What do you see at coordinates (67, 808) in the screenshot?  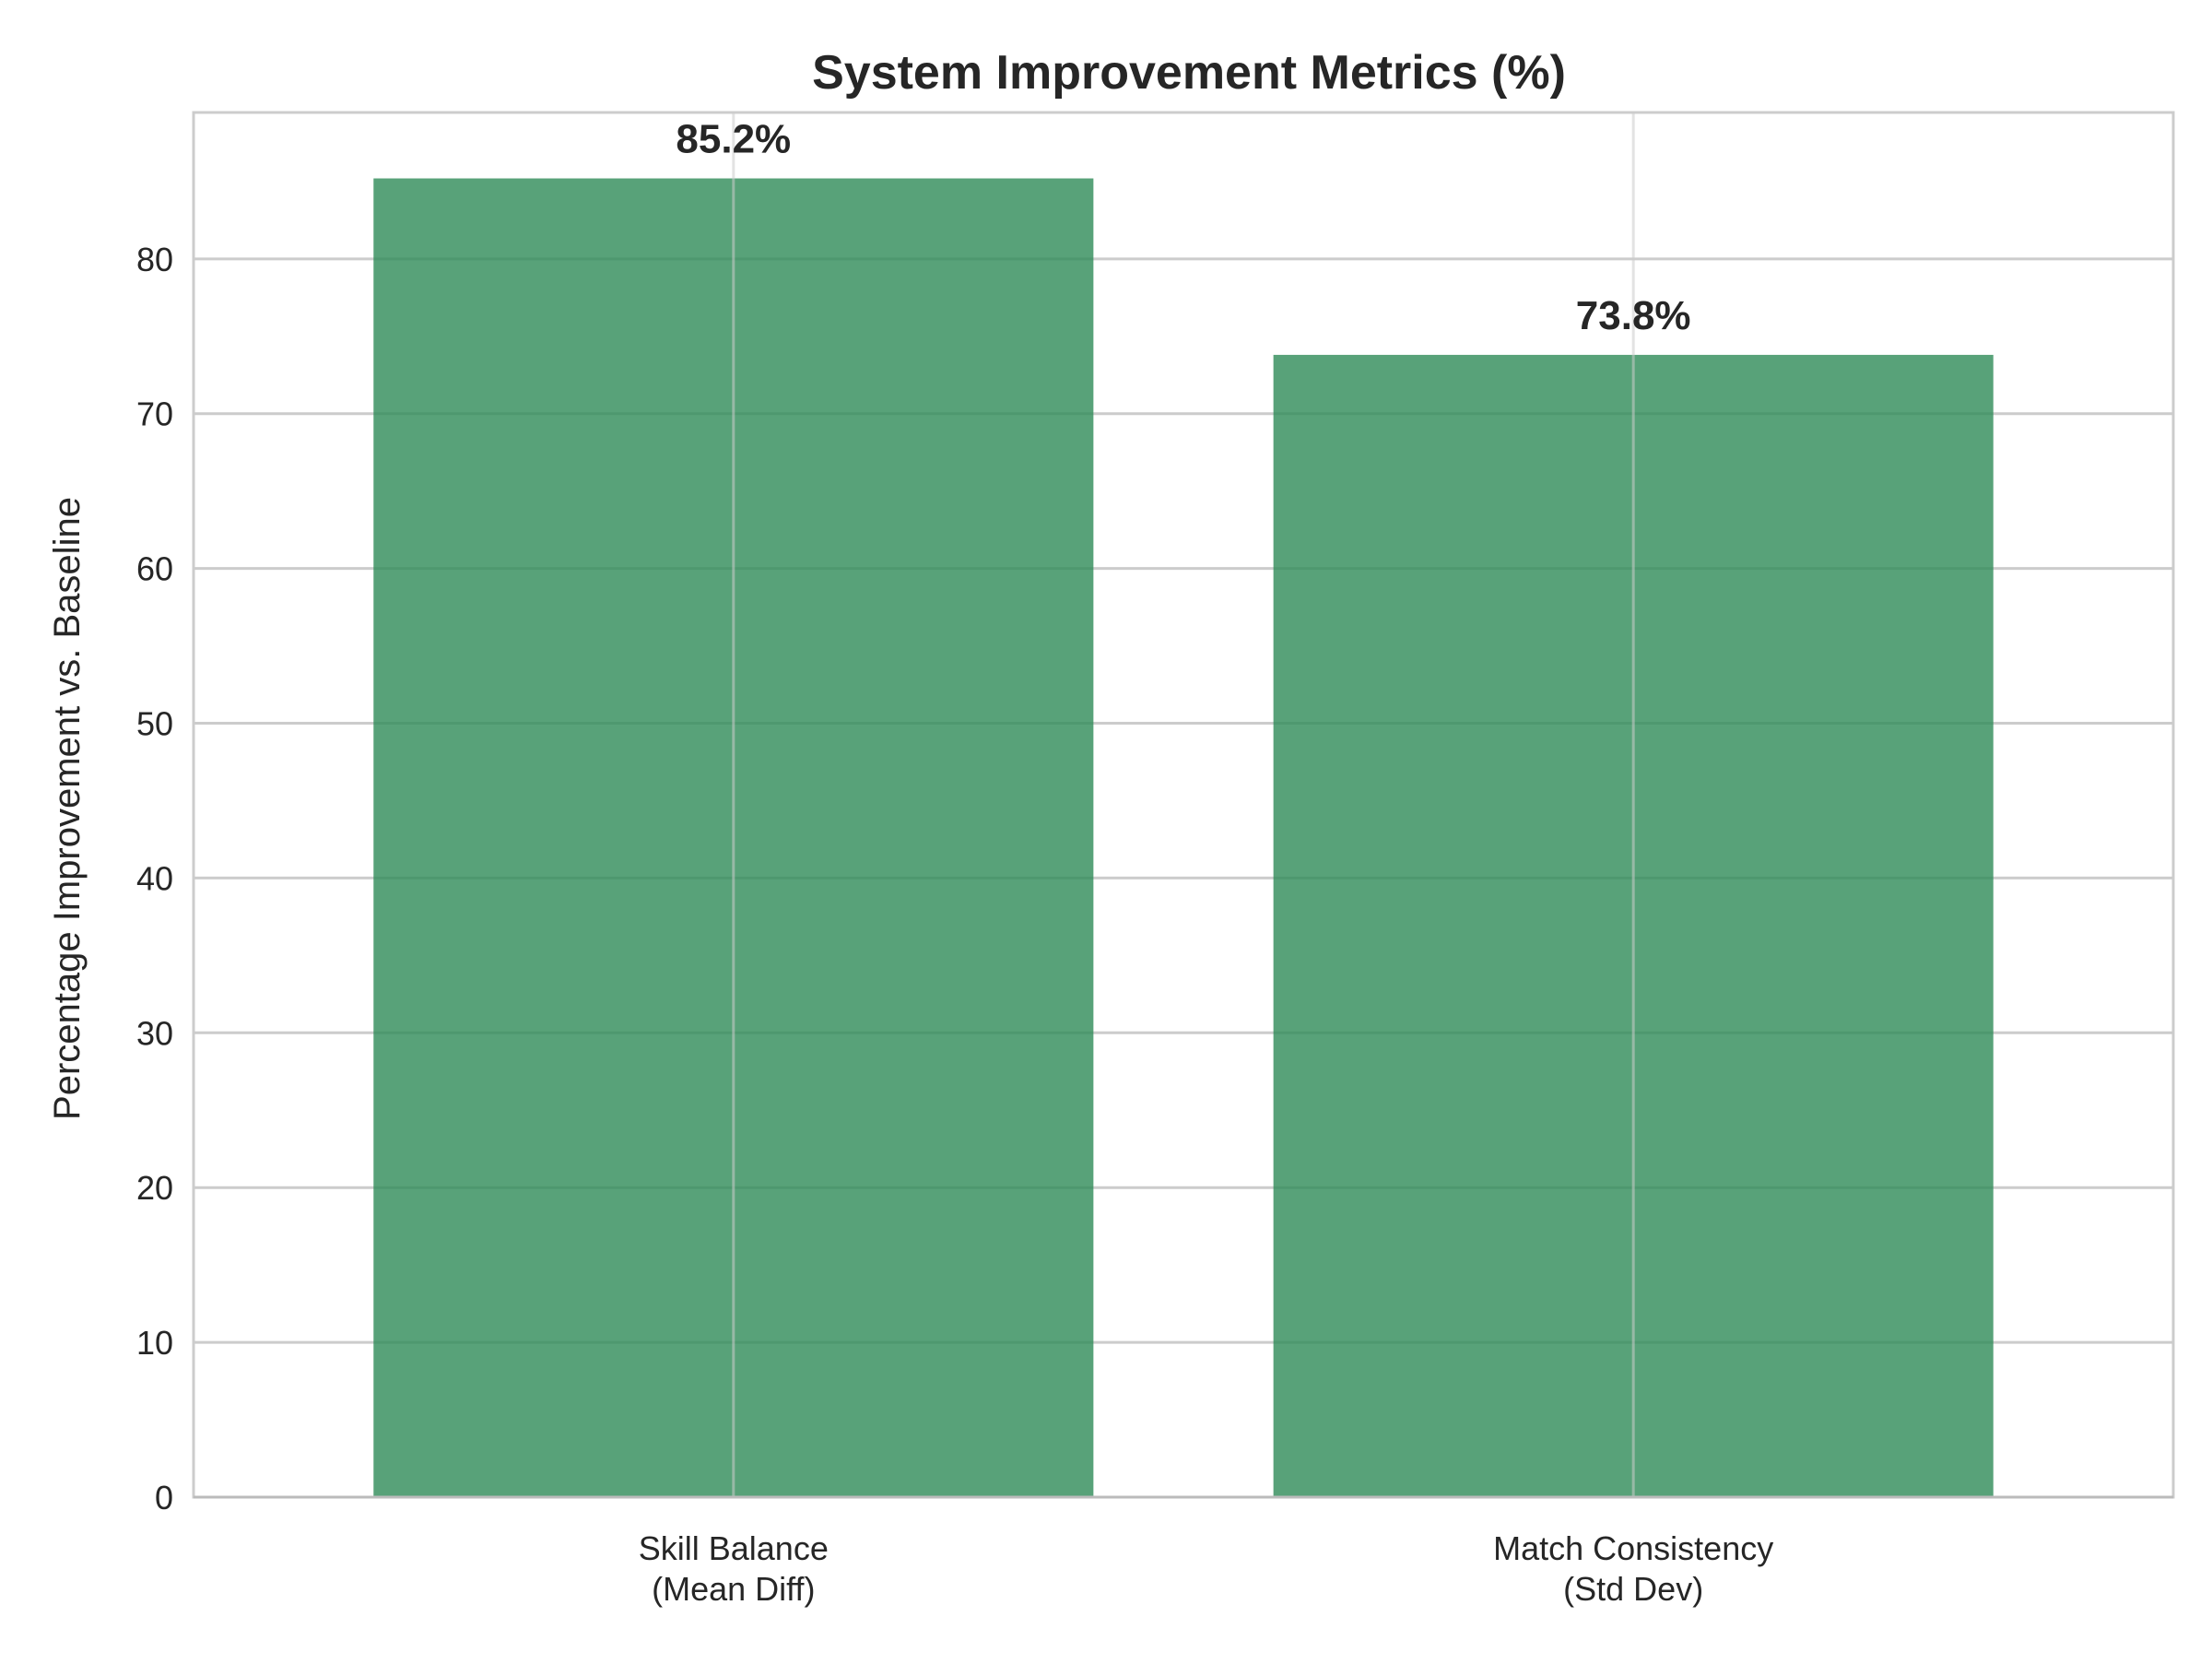 I see `y-axis-label: Percentage Improvement vs. Baseline` at bounding box center [67, 808].